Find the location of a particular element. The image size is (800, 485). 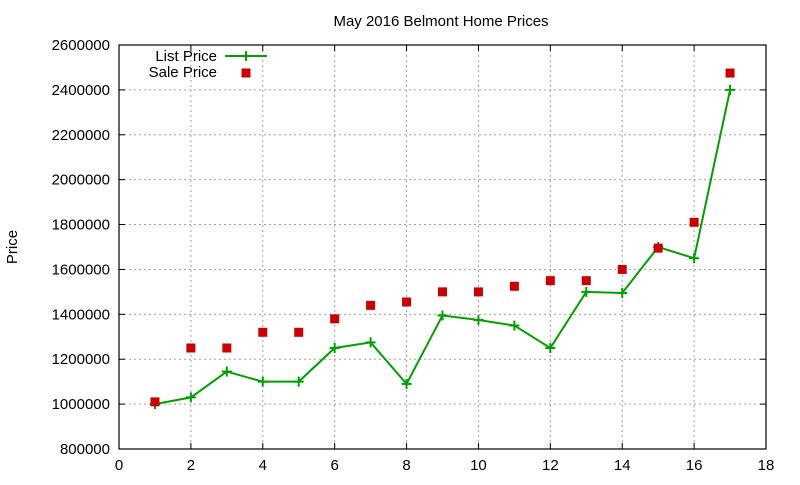

y-tick-label: 1200000 is located at coordinates (81, 359).